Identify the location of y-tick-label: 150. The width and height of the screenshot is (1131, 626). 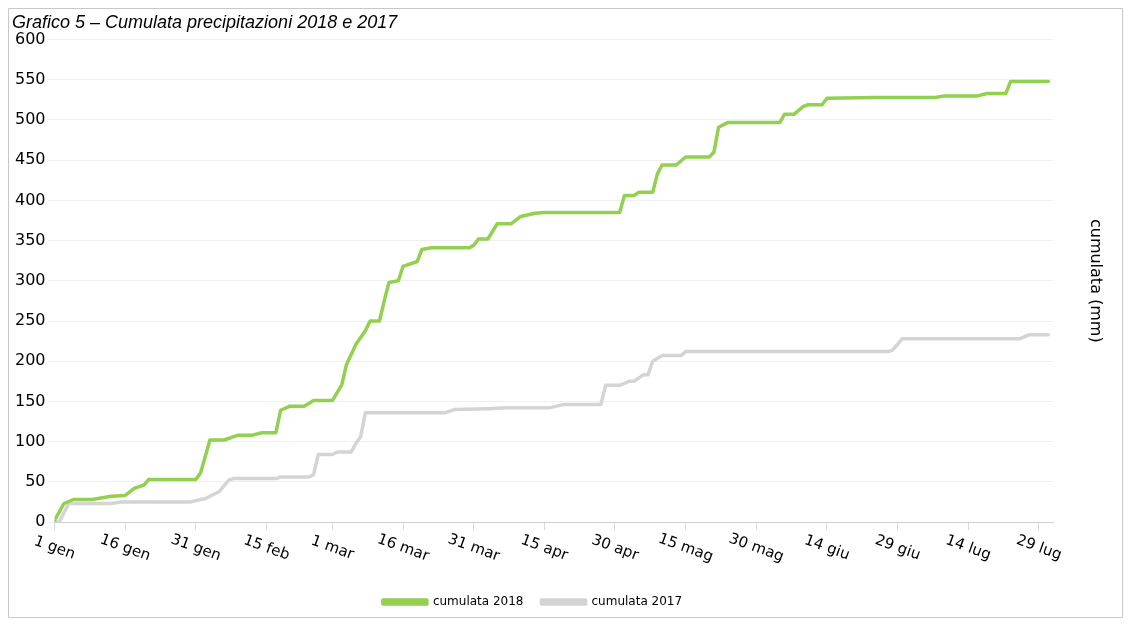
(30, 400).